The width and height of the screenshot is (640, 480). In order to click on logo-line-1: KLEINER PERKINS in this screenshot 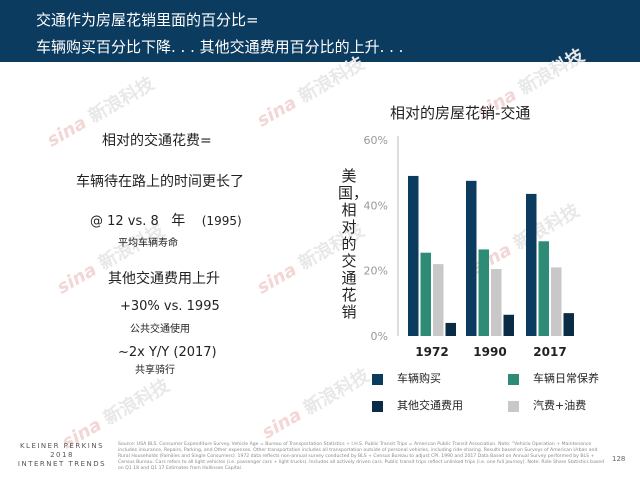, I will do `click(62, 446)`.